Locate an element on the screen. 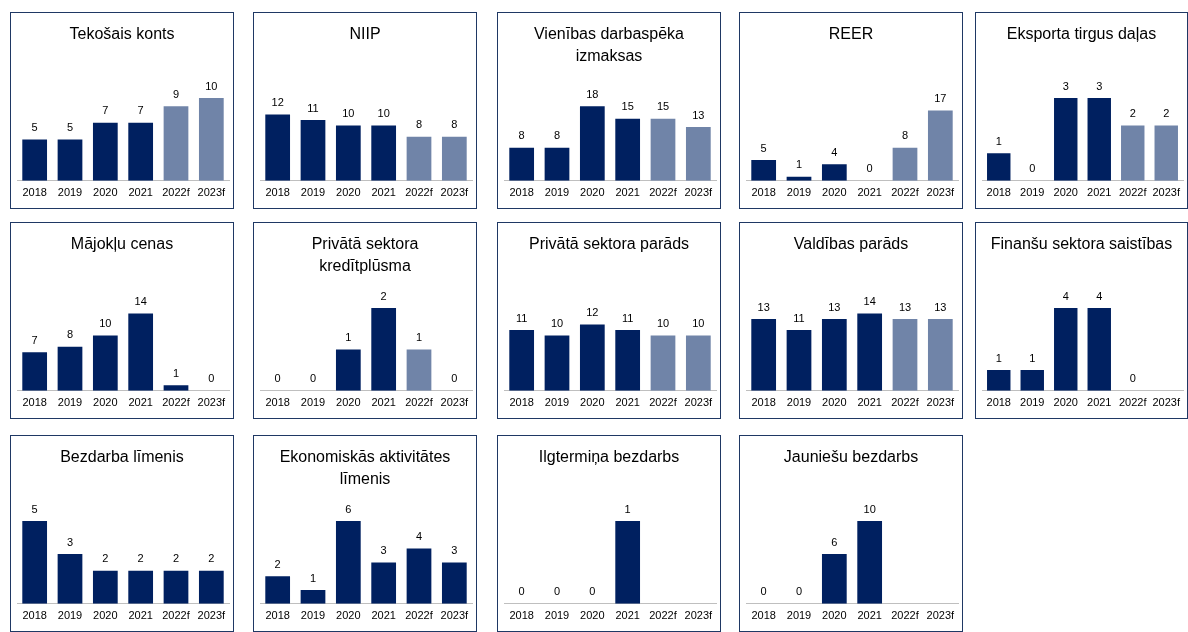 The width and height of the screenshot is (1188, 632). data-label: 14 is located at coordinates (869, 301).